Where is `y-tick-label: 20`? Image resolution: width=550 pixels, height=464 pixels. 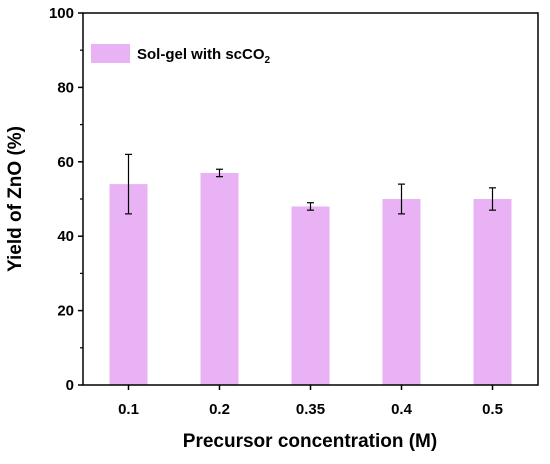 y-tick-label: 20 is located at coordinates (65, 311).